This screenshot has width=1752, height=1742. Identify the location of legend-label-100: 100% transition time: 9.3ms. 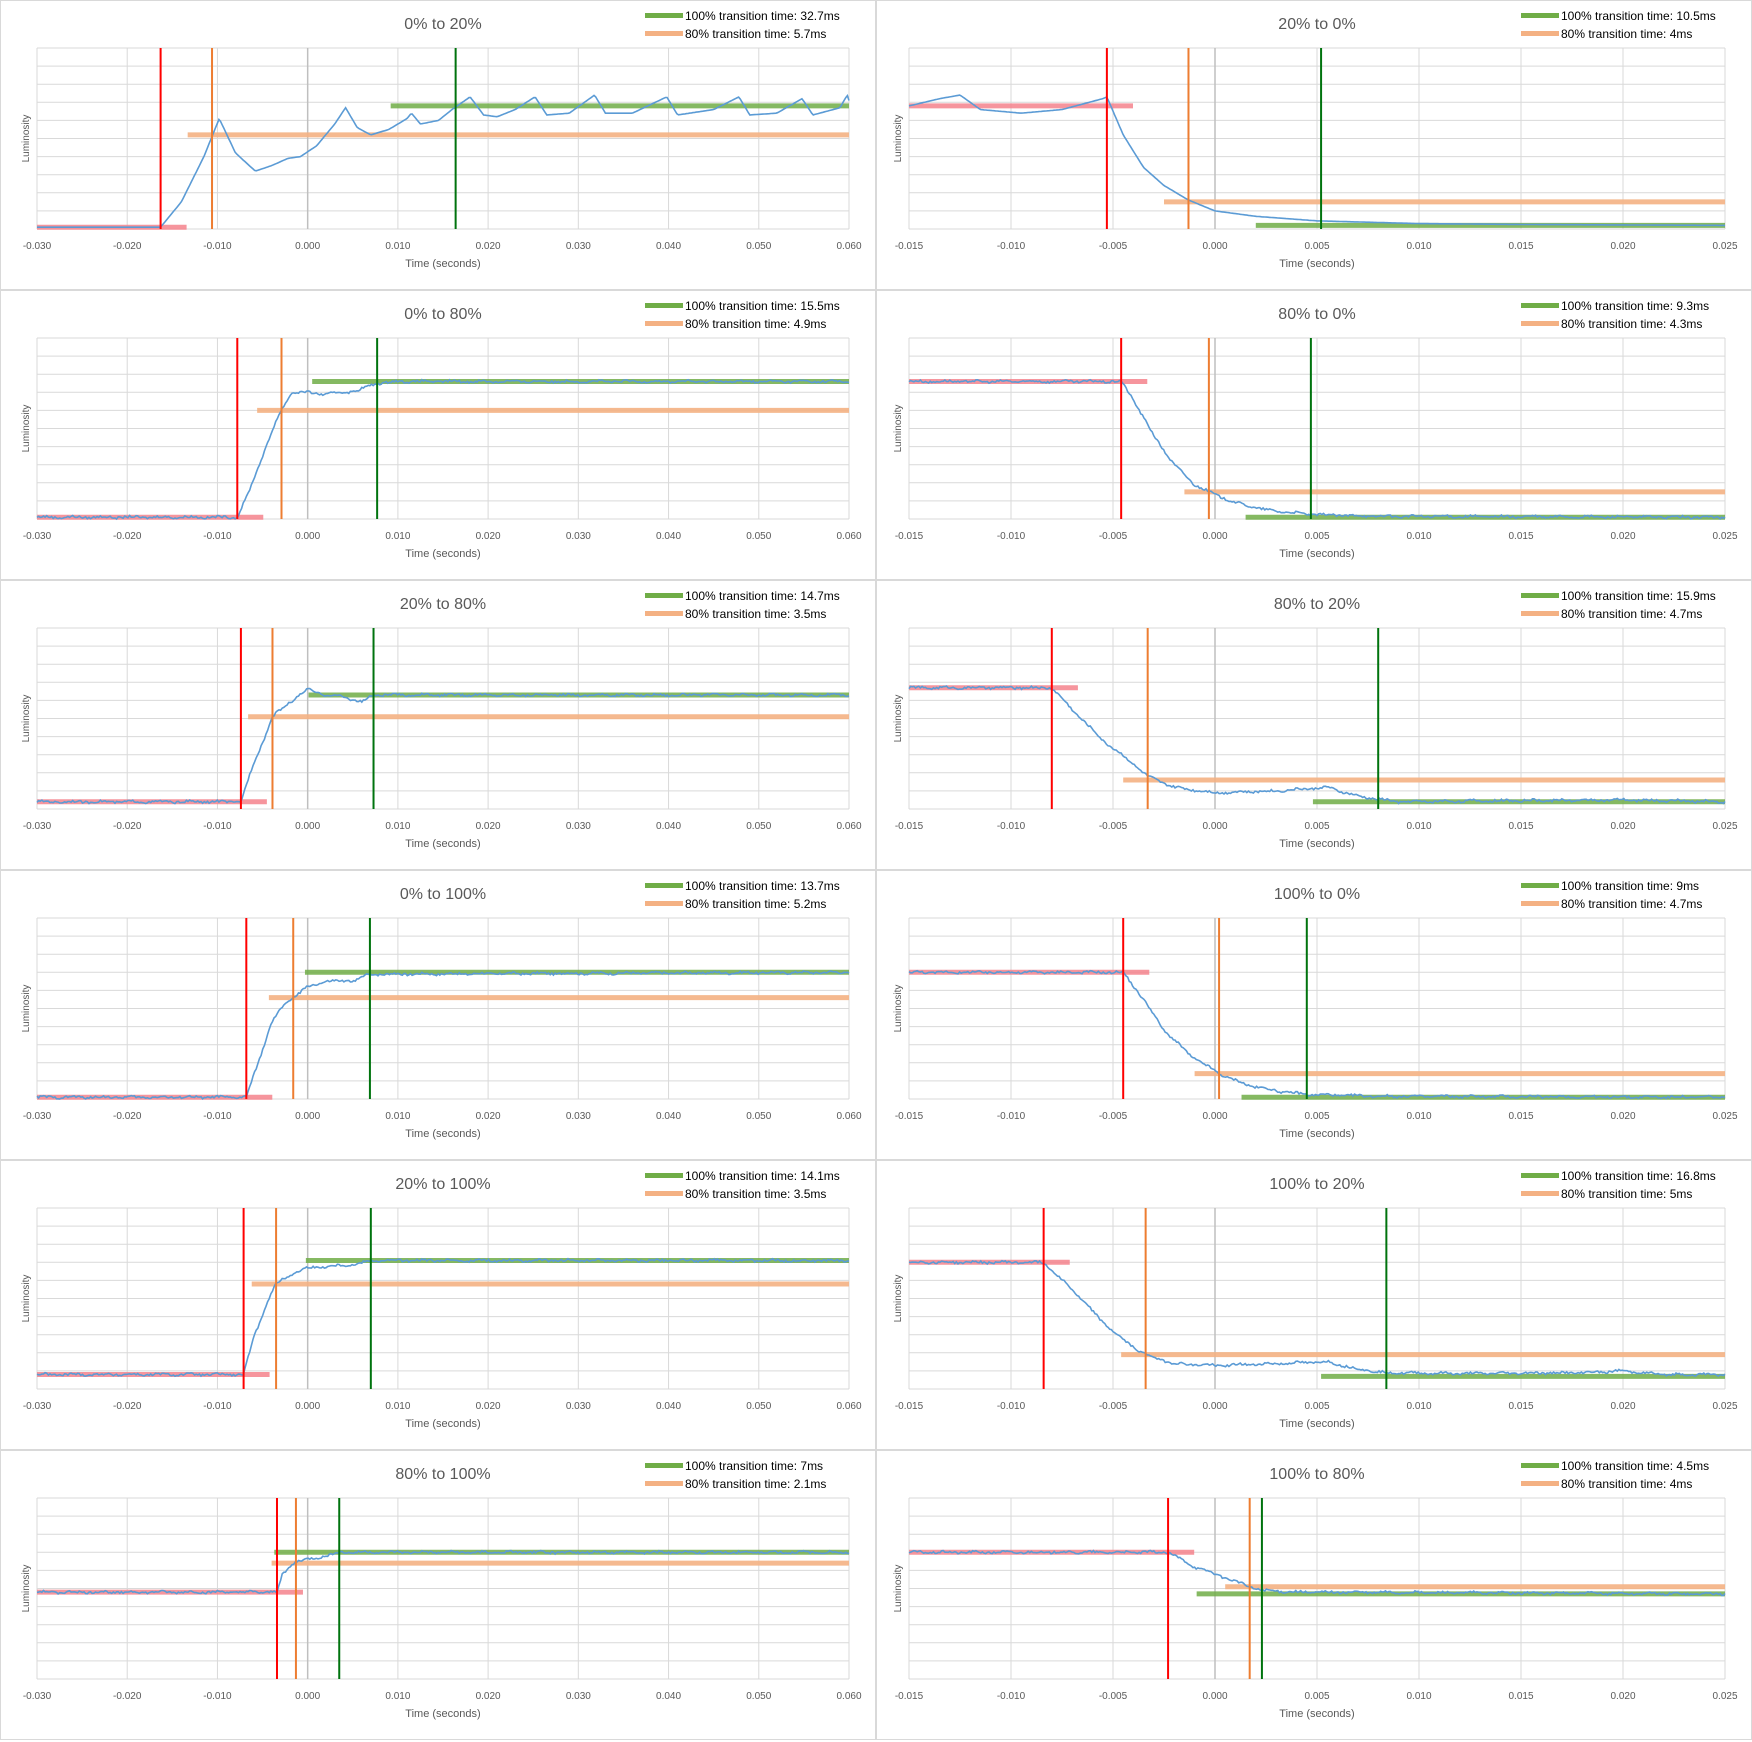
(1635, 306).